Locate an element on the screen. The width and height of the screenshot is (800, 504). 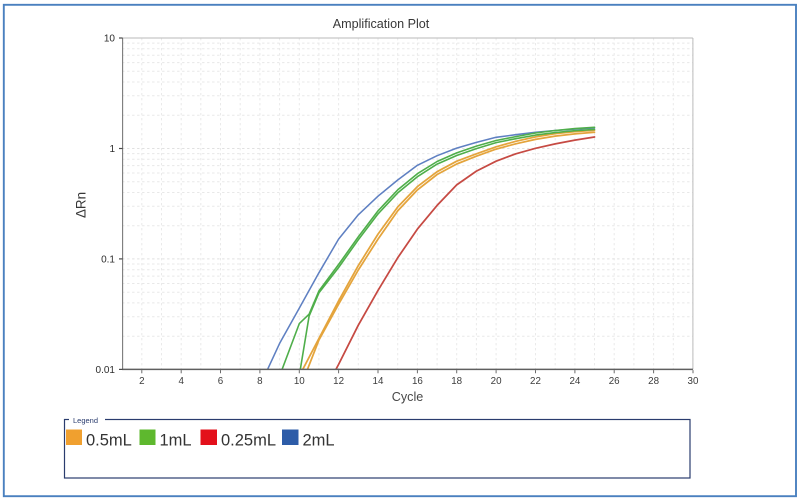
svg-text: 4 is located at coordinates (181, 381).